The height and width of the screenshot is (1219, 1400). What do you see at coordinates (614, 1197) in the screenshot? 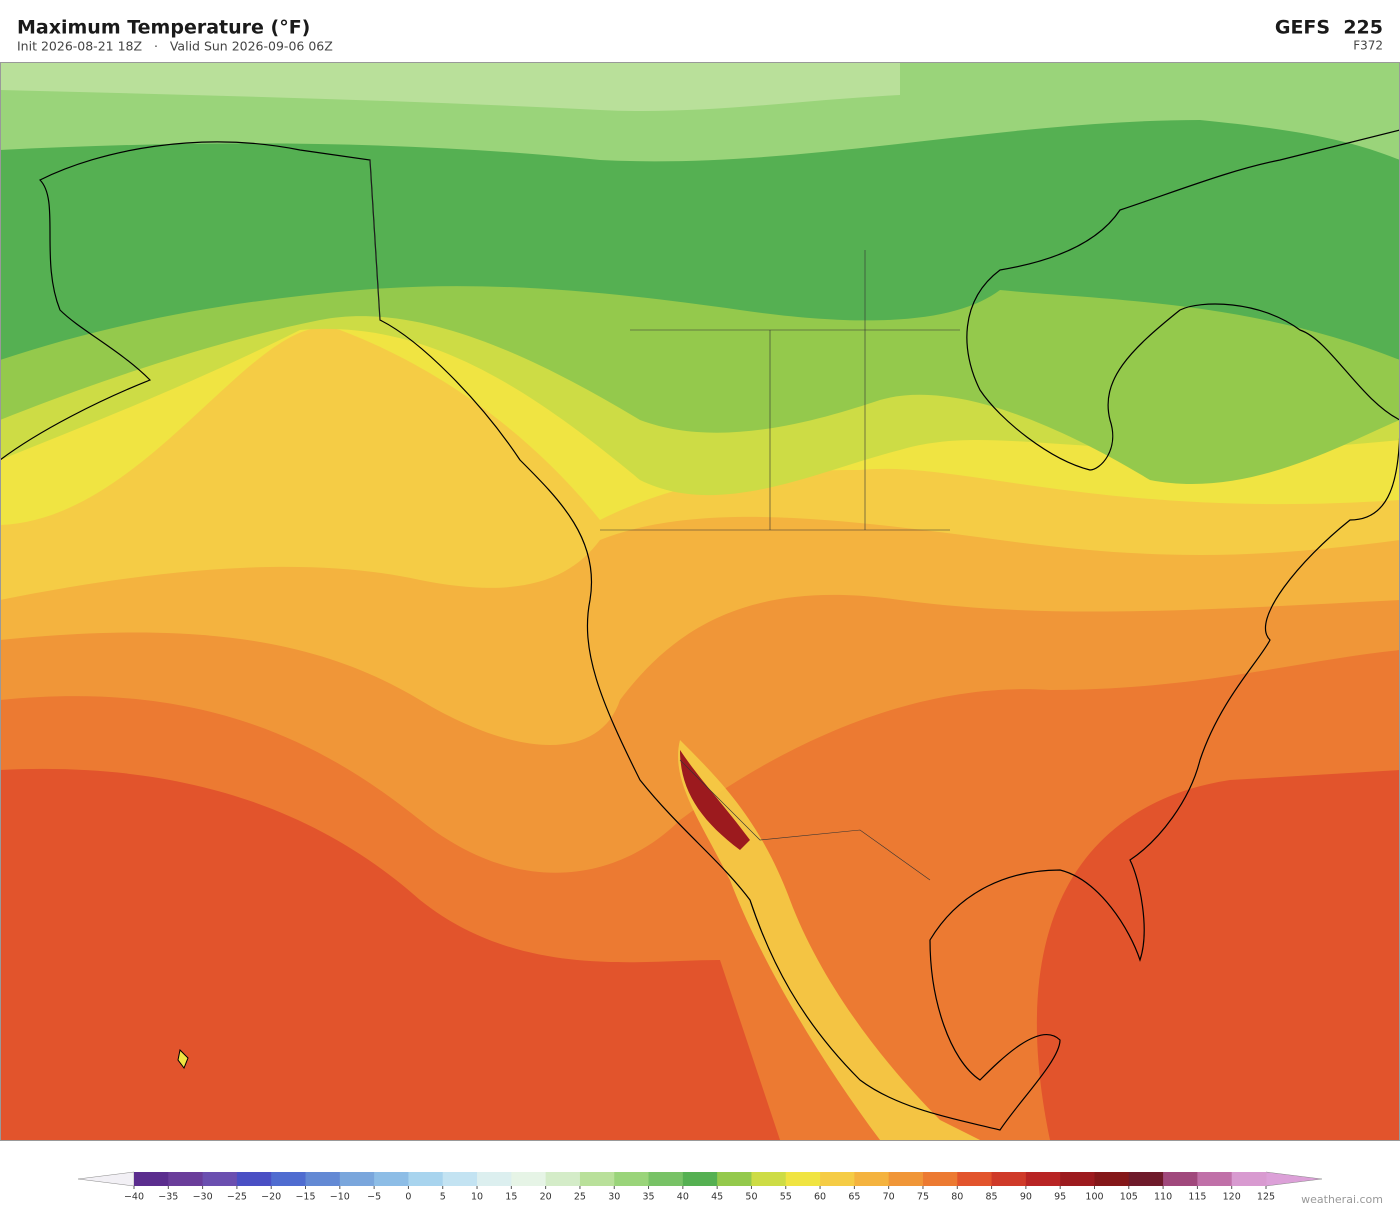
I see `colorbar-tick-label: 30` at bounding box center [614, 1197].